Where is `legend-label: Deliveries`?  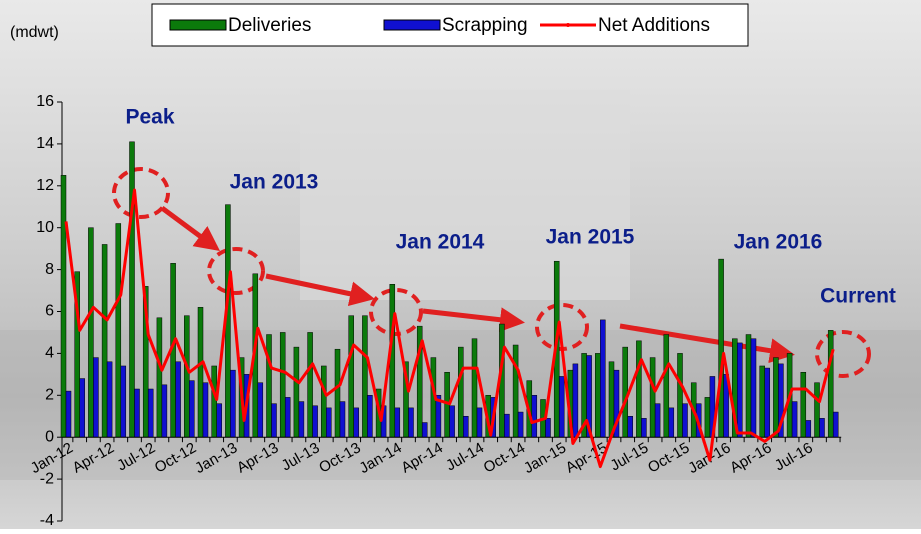
legend-label: Deliveries is located at coordinates (269, 25).